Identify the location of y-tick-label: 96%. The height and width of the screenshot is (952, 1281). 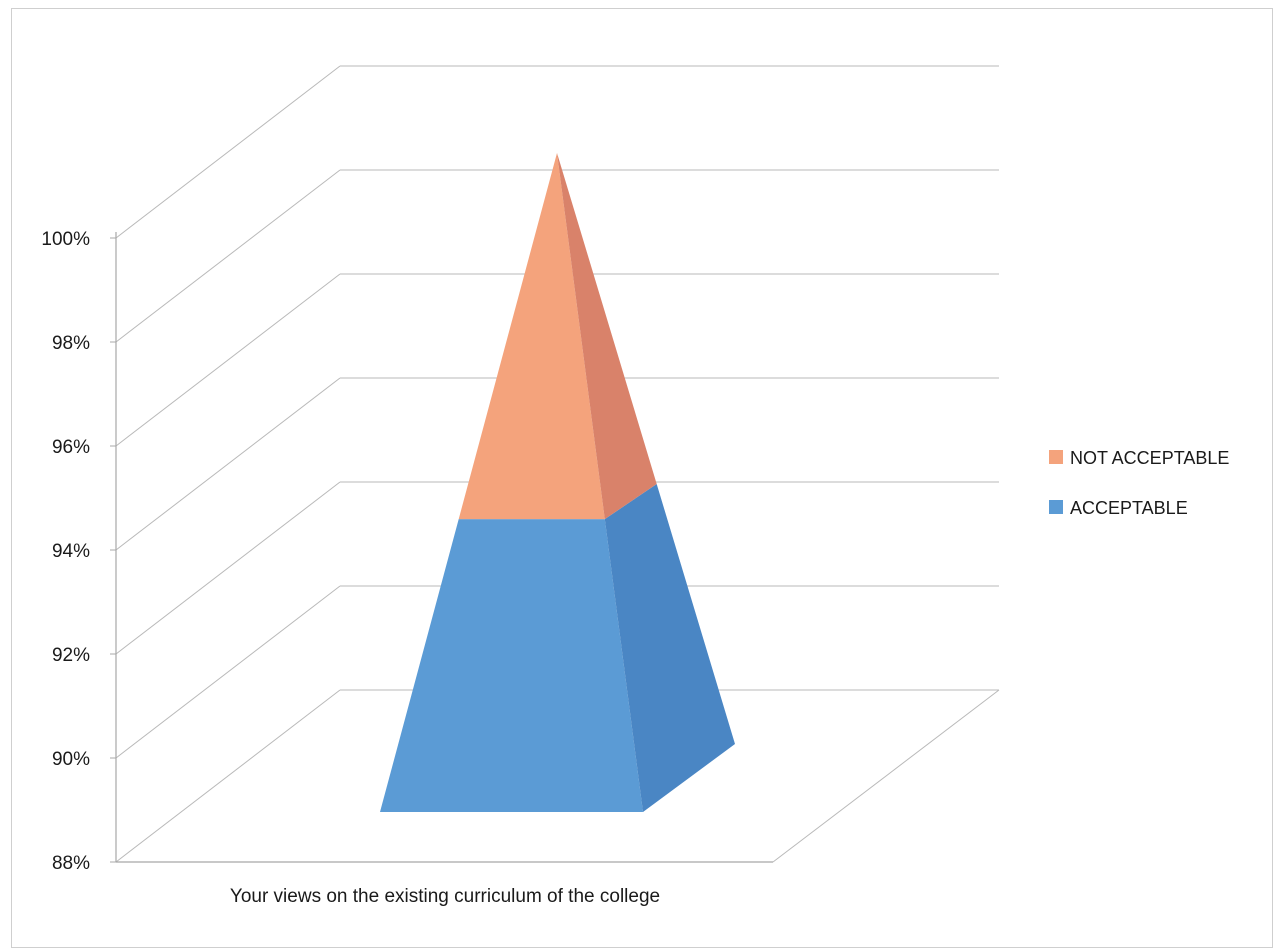
(71, 447).